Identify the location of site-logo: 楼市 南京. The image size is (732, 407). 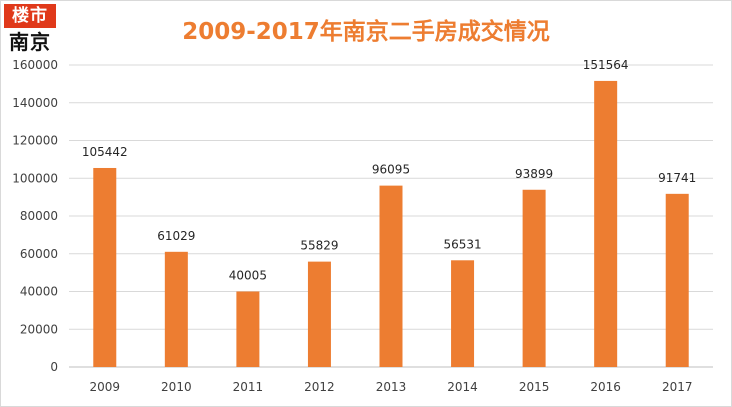
(30, 30).